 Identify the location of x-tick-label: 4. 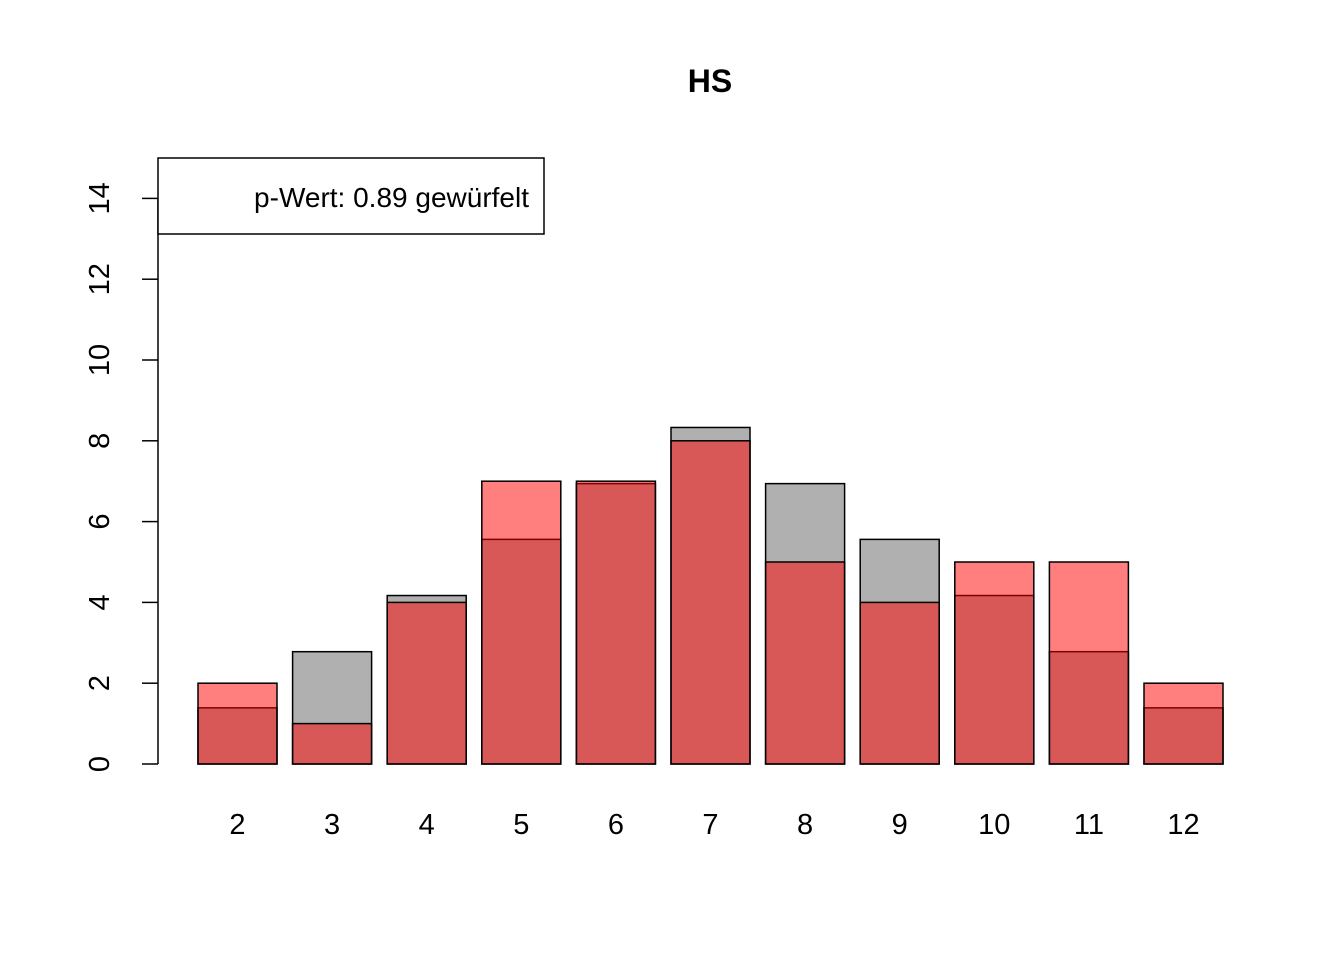
(427, 825).